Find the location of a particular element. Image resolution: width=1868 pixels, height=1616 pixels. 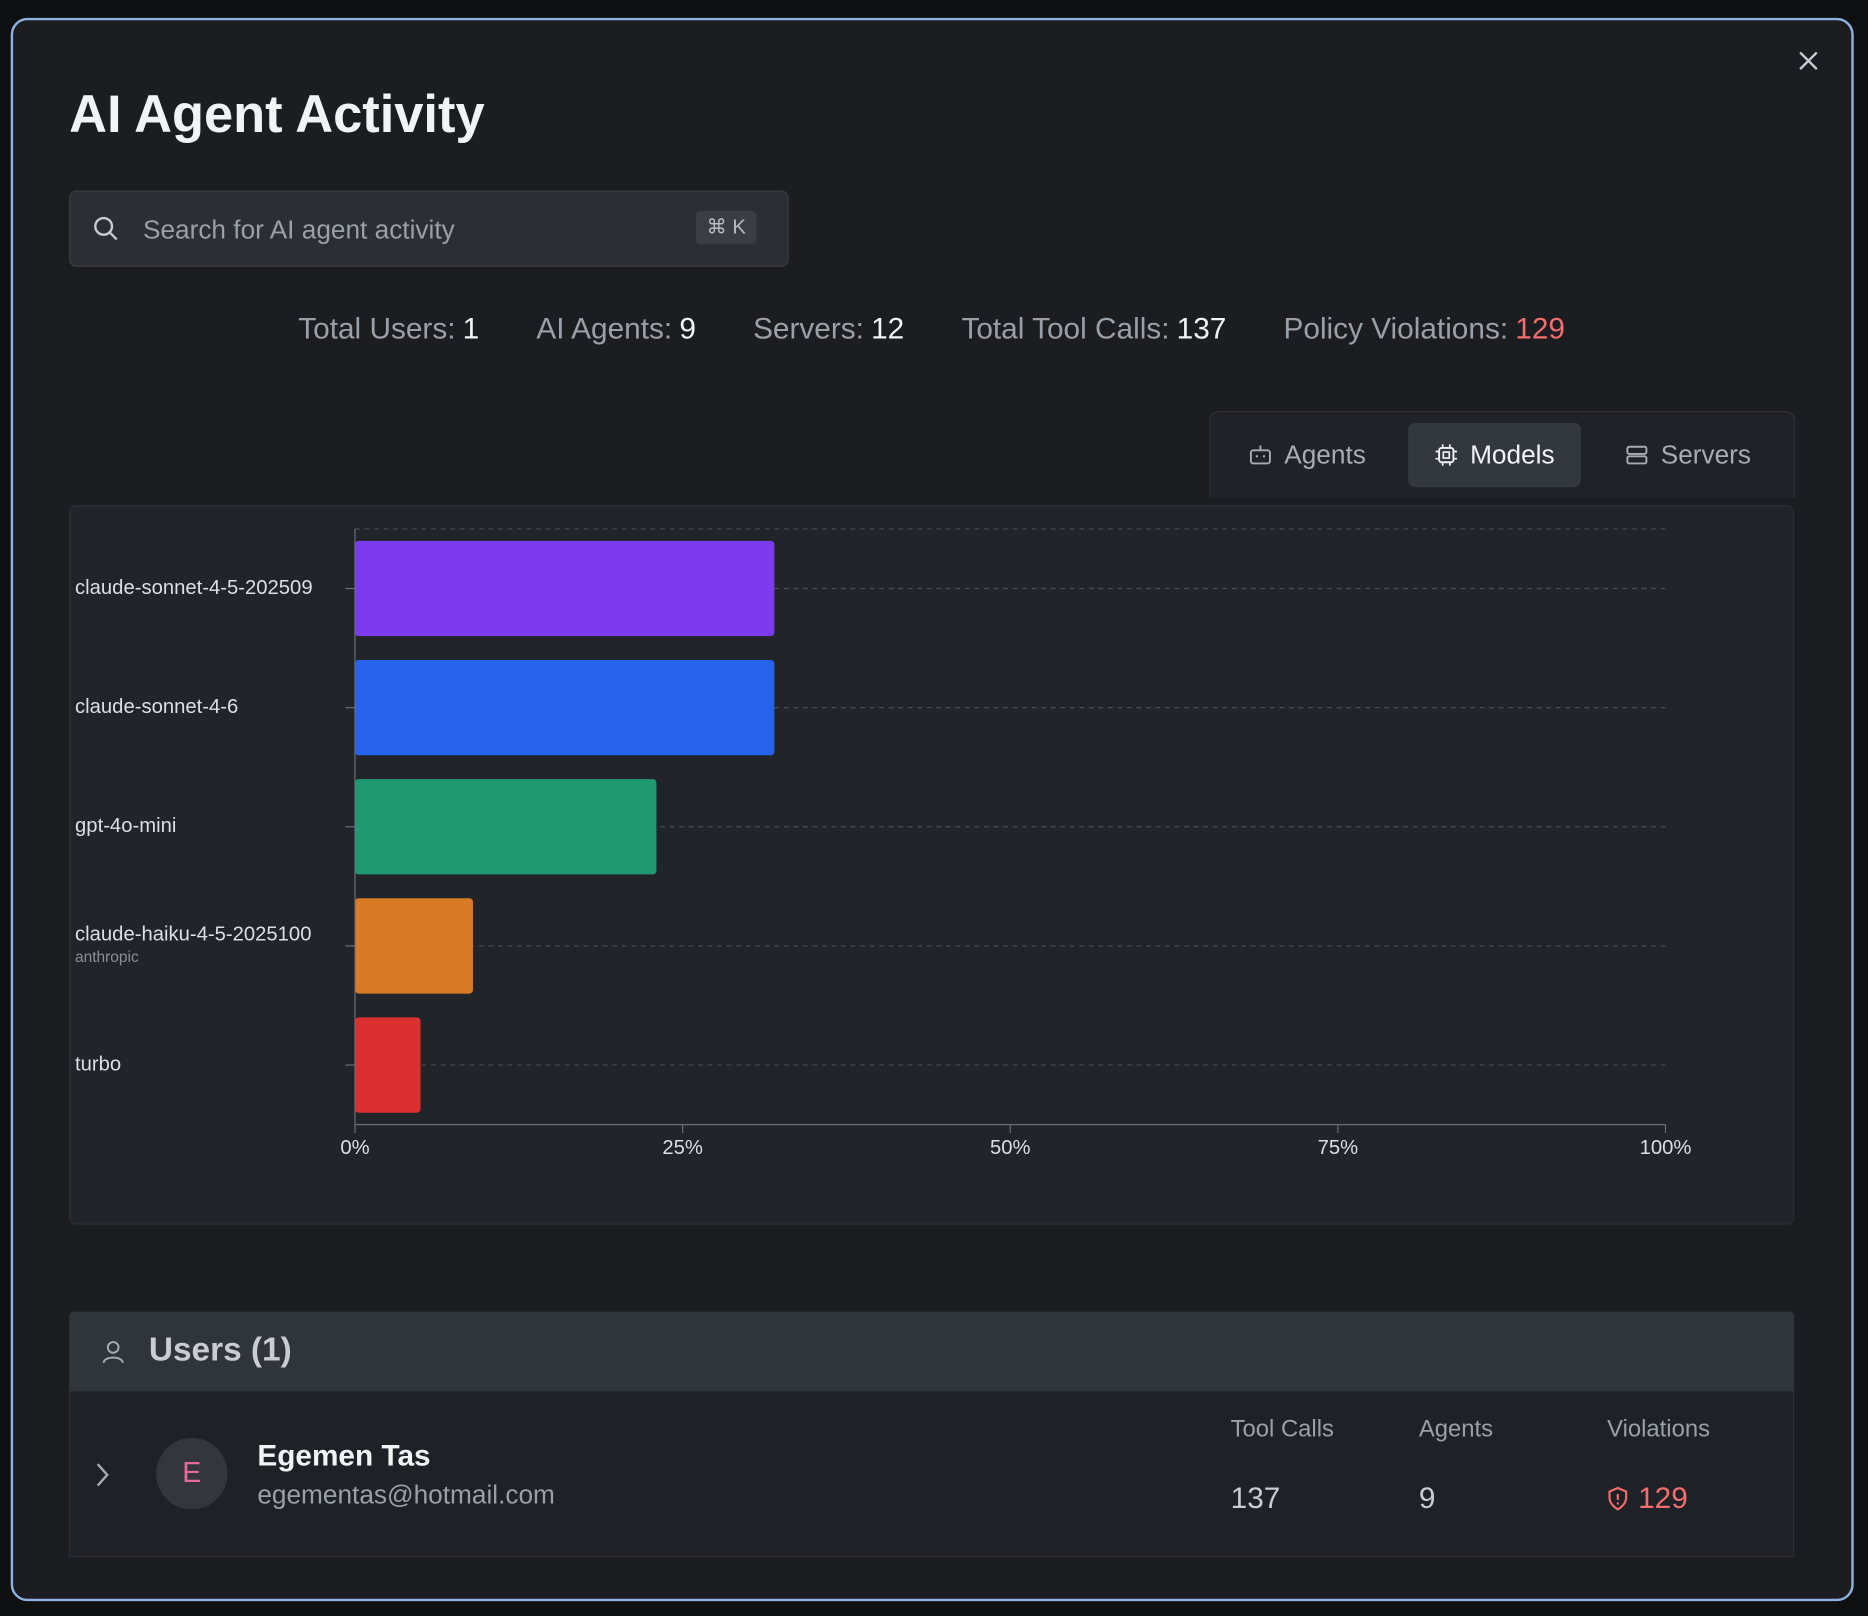

tab-label: Models is located at coordinates (1512, 454).